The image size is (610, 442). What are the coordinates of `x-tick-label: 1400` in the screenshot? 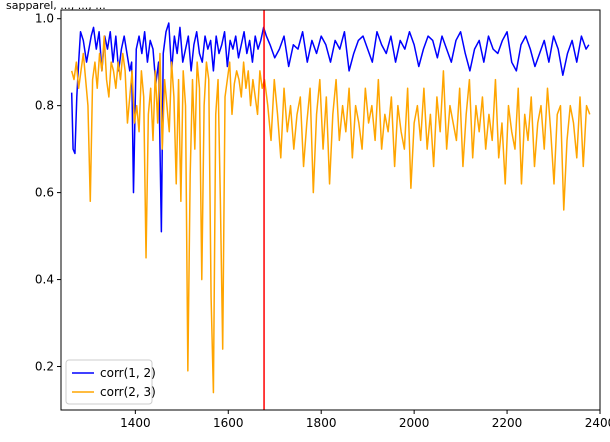 It's located at (135, 423).